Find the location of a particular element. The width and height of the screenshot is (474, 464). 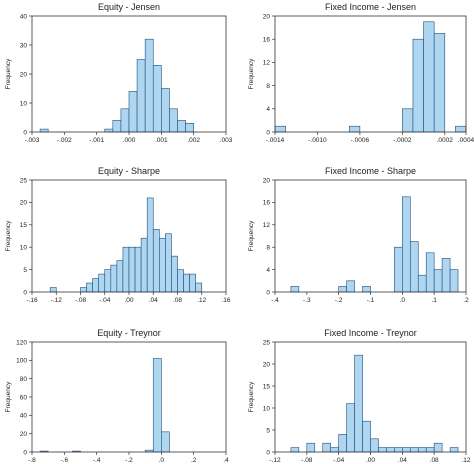

x-tick-label: .000 is located at coordinates (129, 140).